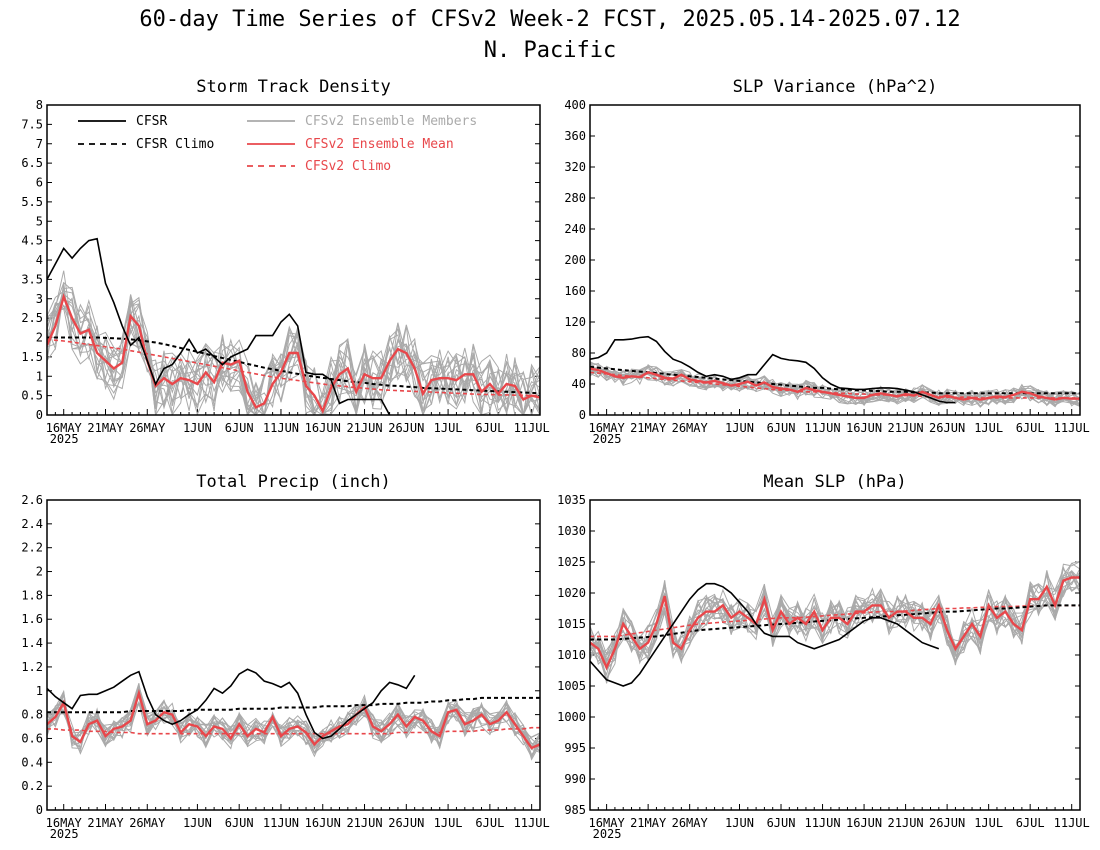 The image size is (1100, 850). What do you see at coordinates (32, 357) in the screenshot?
I see `y-tick-label: 1.5` at bounding box center [32, 357].